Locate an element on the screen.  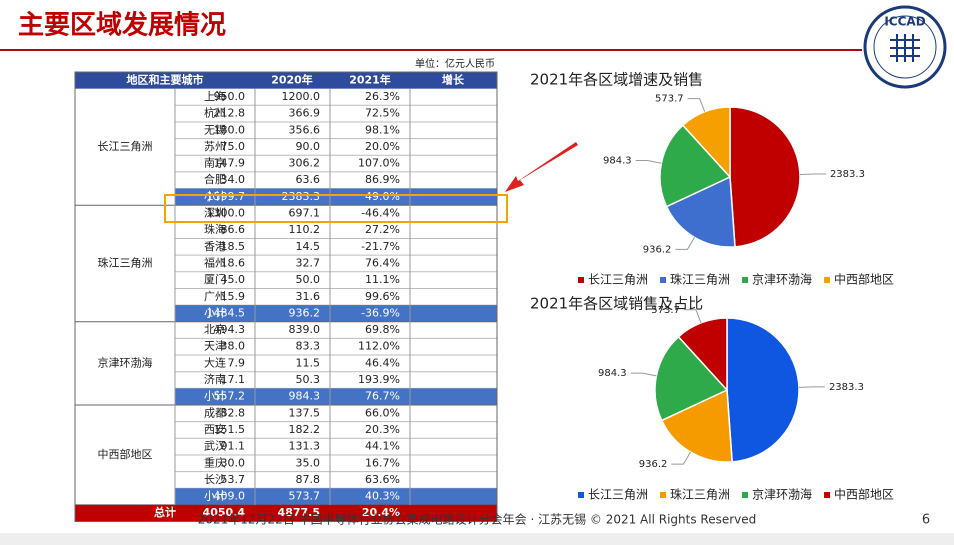
number-cell: 356.6 is located at coordinates (305, 129).